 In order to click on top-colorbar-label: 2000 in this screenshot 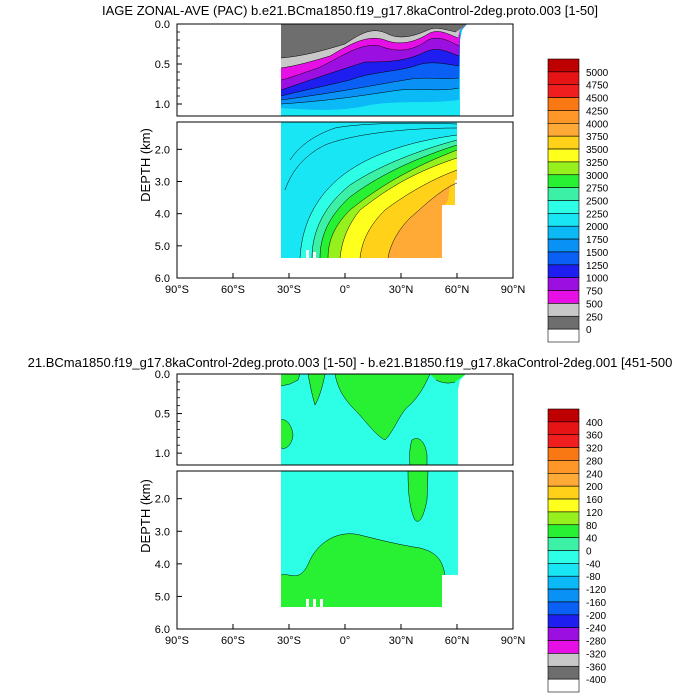, I will do `click(597, 227)`.